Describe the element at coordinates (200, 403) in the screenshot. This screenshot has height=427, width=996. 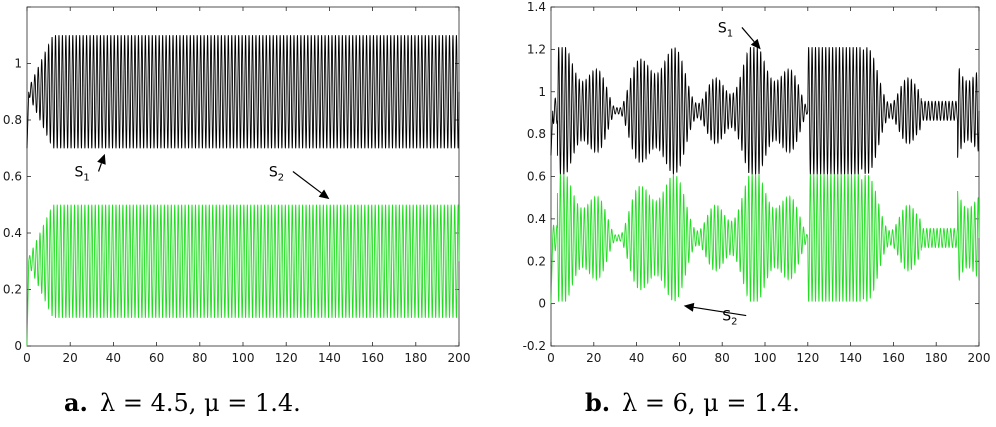
I see `caption-a-text: λ = 4.5, μ = 1.4.` at that location.